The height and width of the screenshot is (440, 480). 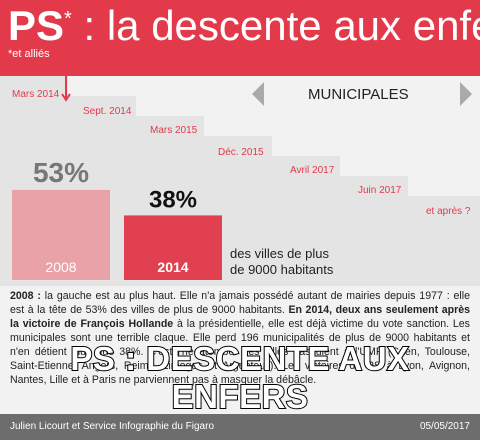 I want to click on chart-note: des villes de plus de 9000 habitants, so click(x=281, y=262).